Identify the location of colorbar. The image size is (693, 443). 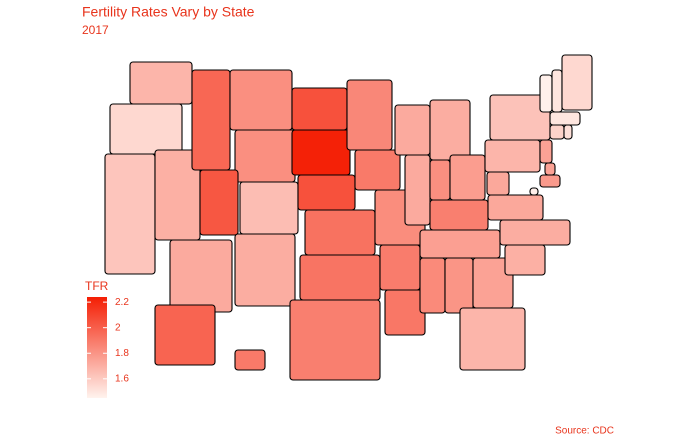
(97, 347).